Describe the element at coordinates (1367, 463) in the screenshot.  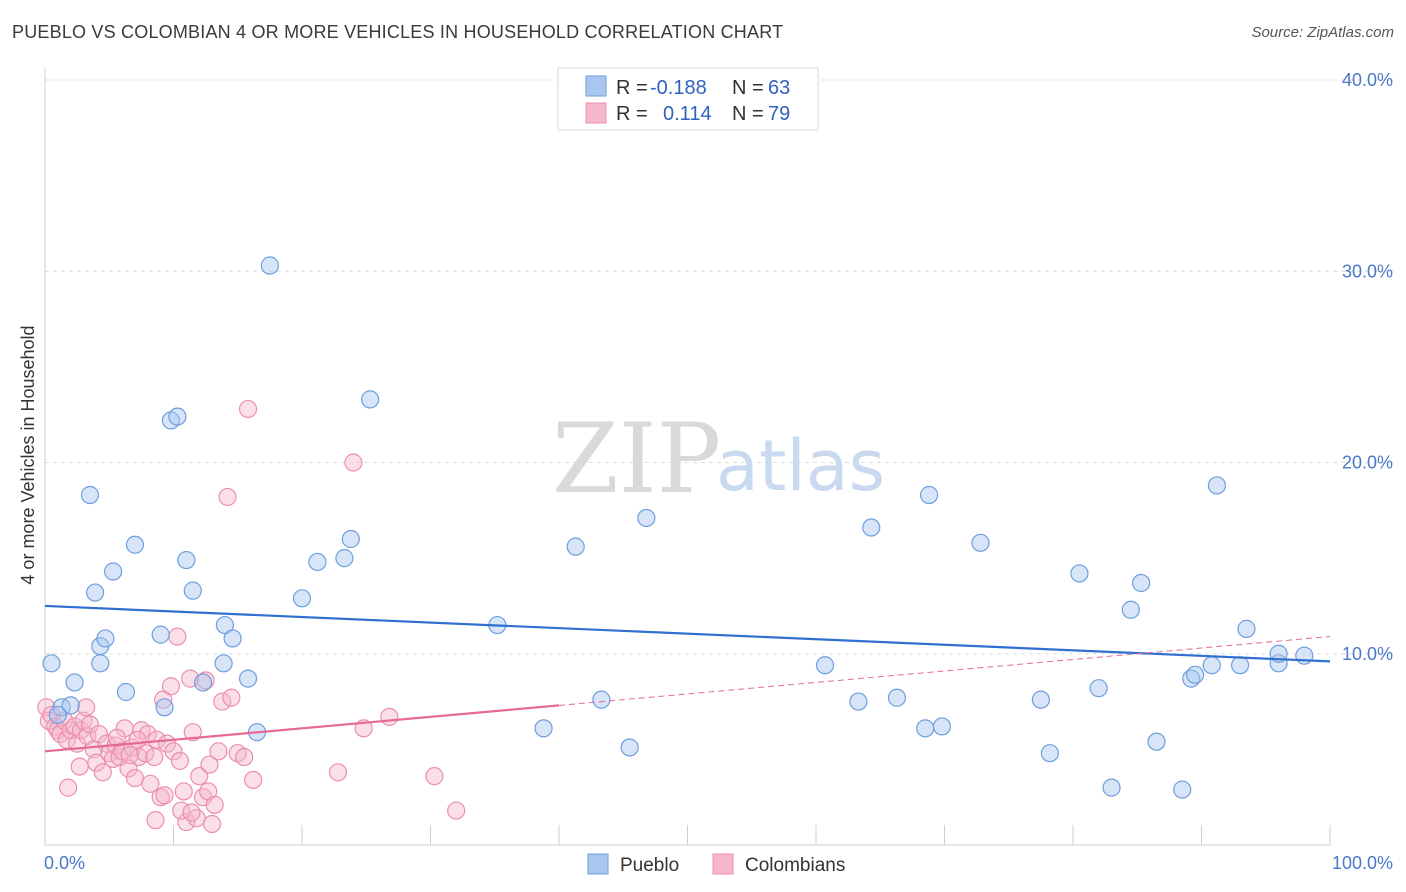
I see `y-tick-label-1: 20.0%` at that location.